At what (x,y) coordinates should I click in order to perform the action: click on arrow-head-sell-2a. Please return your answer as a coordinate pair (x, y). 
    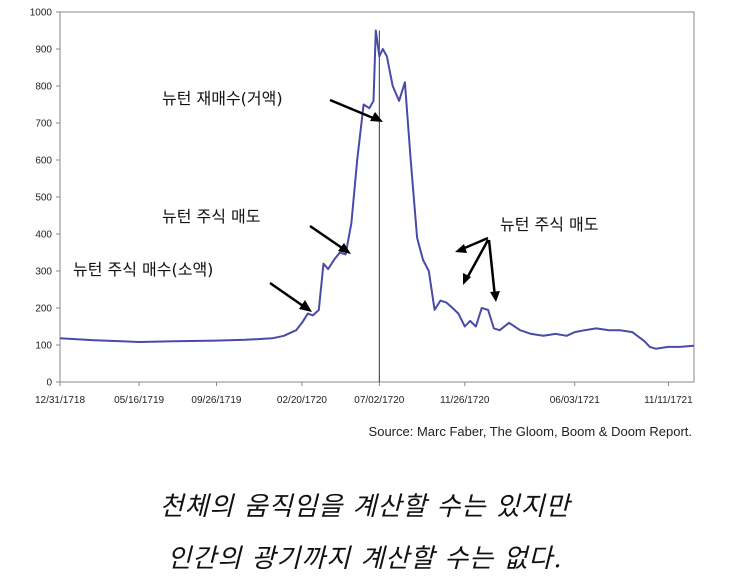
    Looking at the image, I should click on (461, 248).